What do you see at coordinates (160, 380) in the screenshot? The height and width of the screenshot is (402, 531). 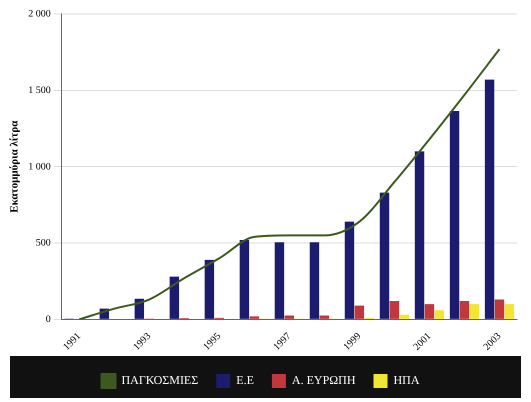 I see `legend-label: ΠΑΓΚΟΣΜΙΕΣ` at bounding box center [160, 380].